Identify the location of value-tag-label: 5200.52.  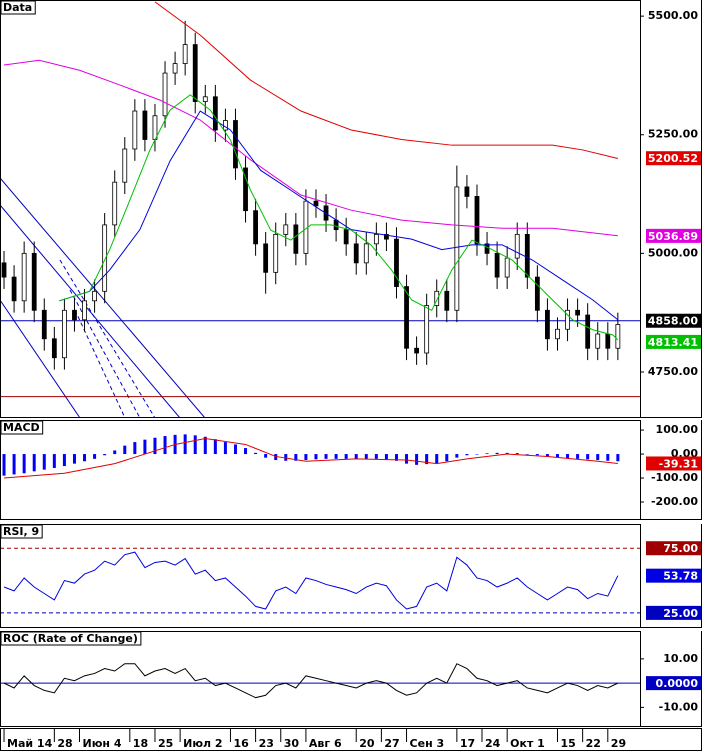
(673, 158).